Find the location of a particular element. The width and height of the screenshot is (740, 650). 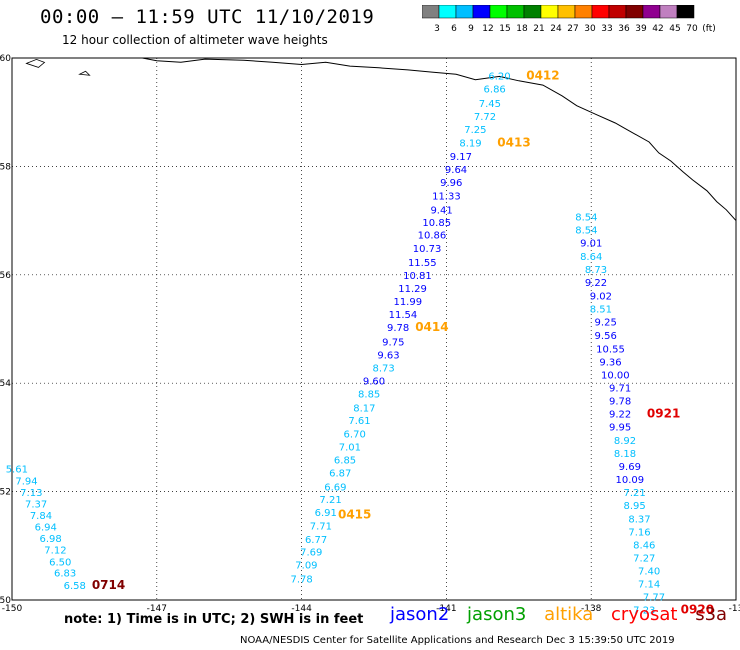

swh-value-label: 11.29 is located at coordinates (412, 289).